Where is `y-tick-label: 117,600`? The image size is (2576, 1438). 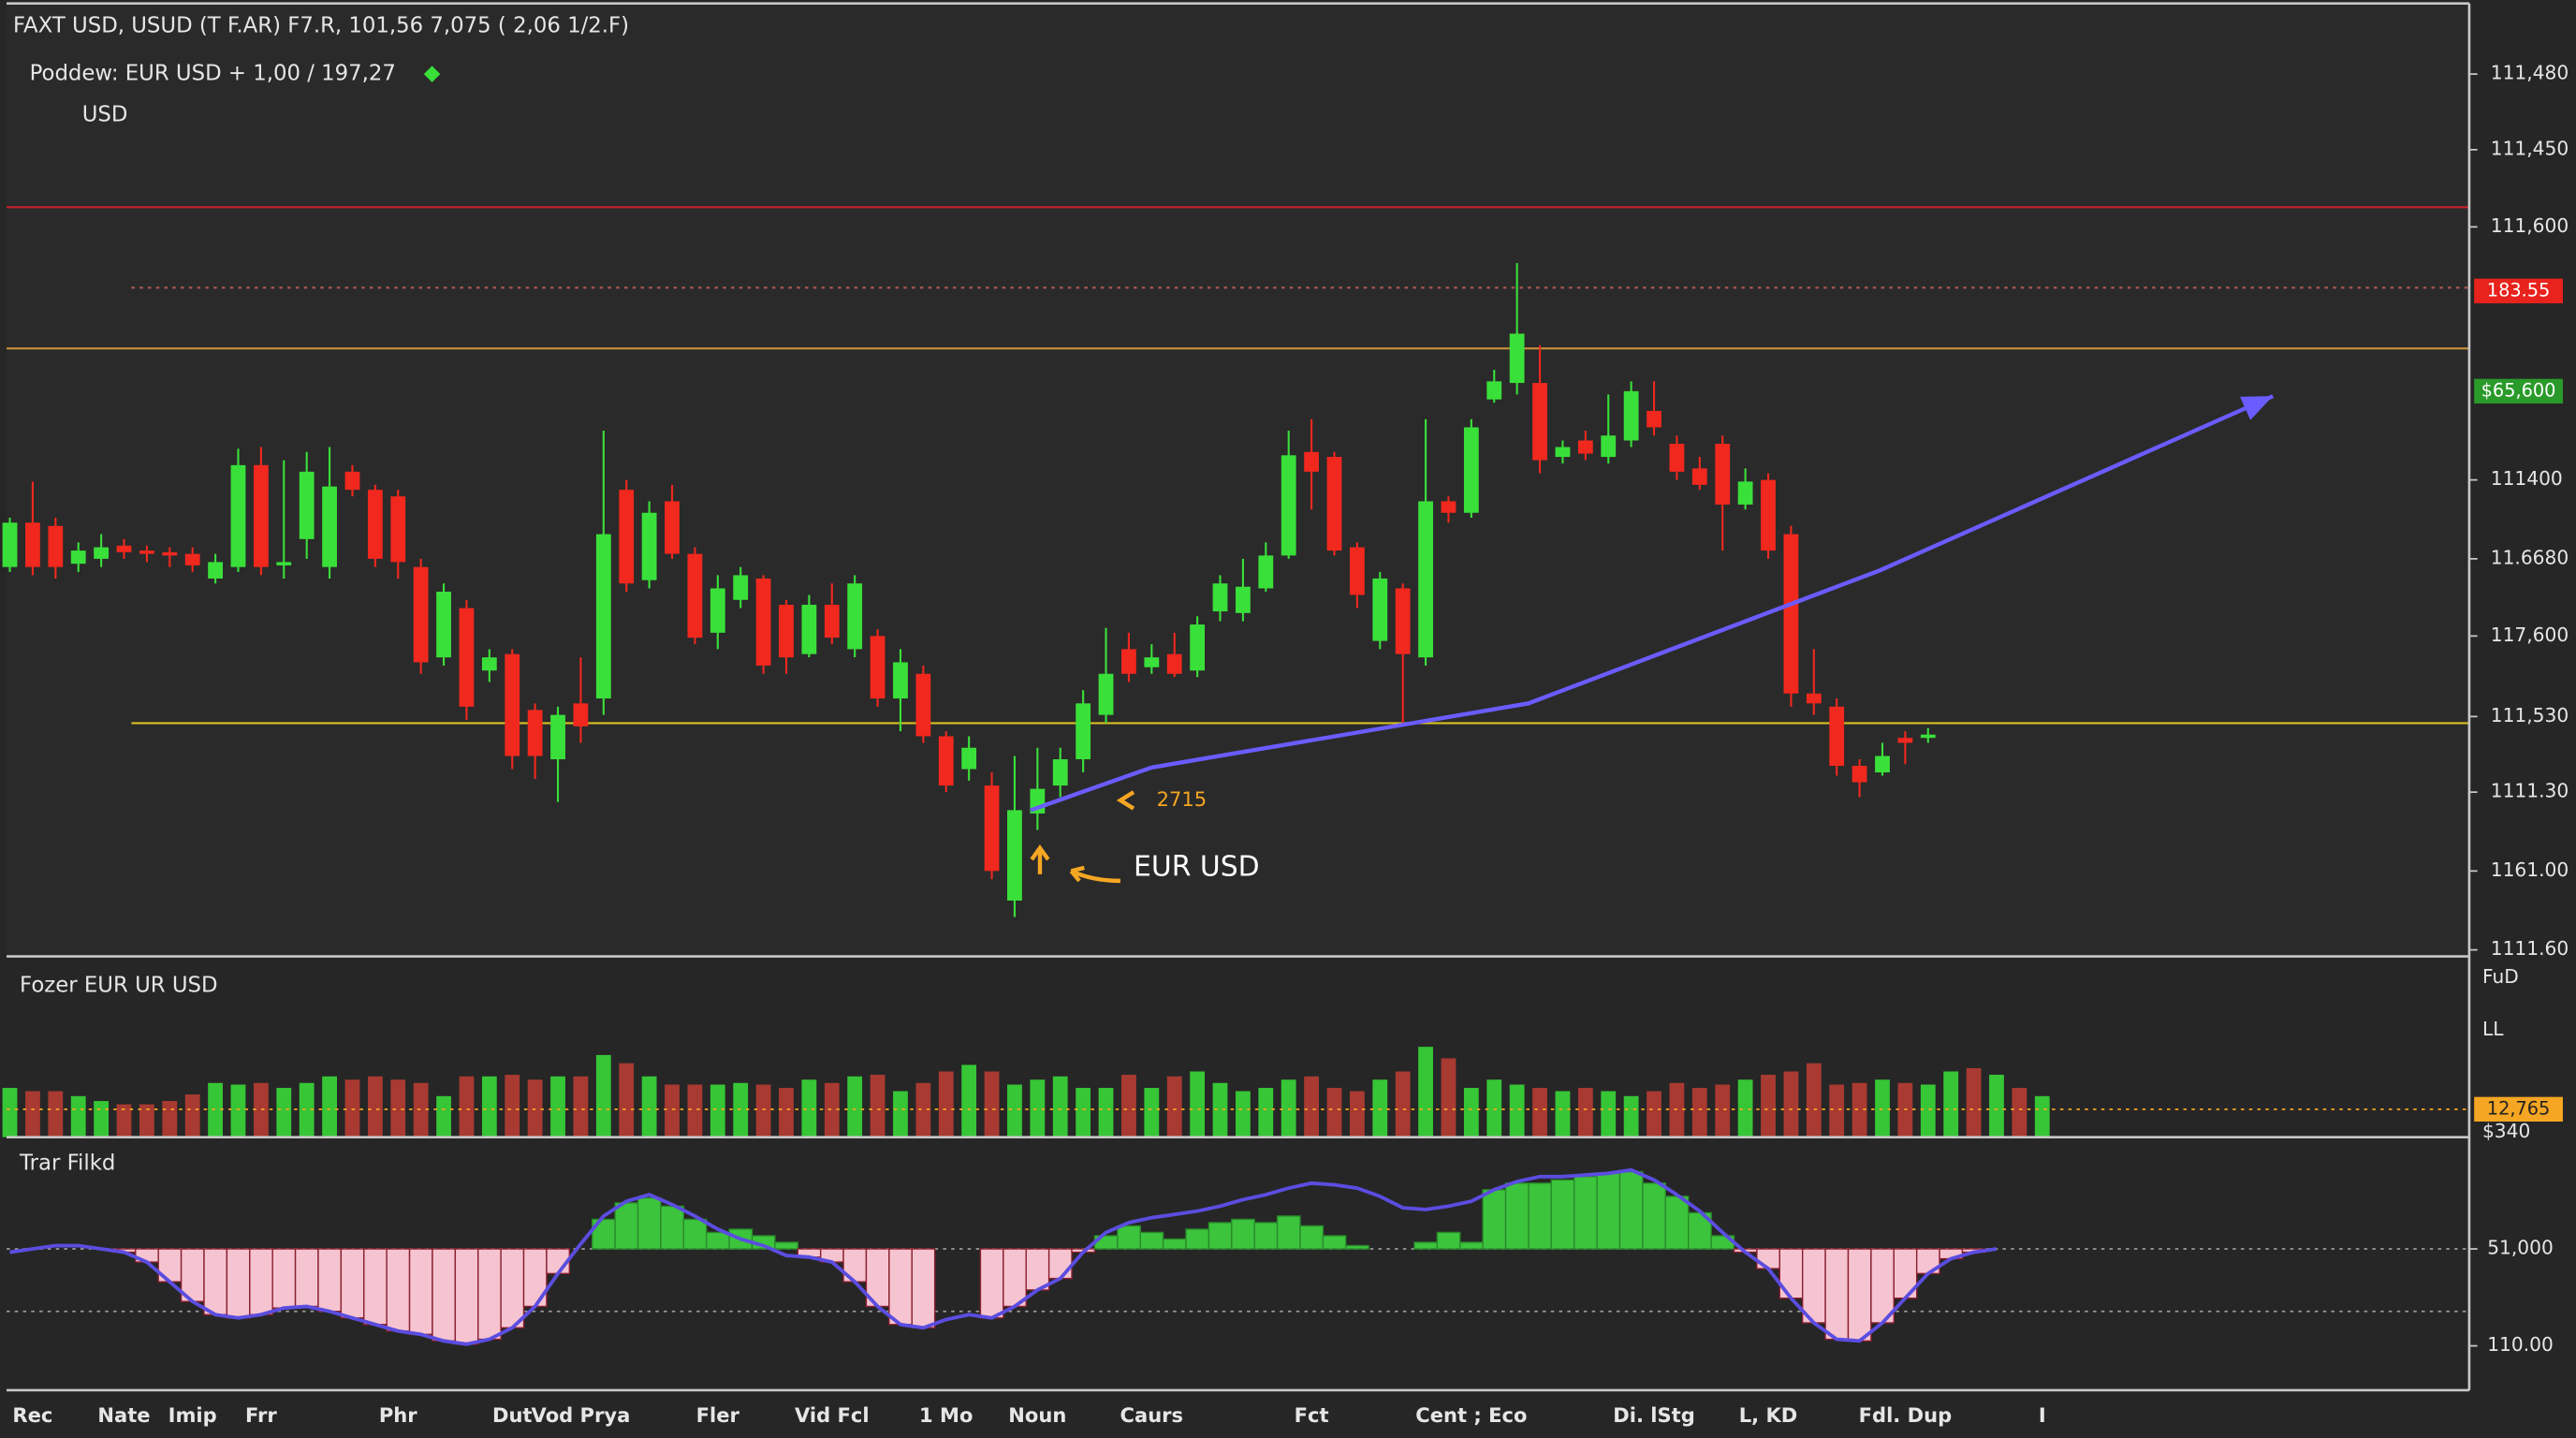
y-tick-label: 117,600 is located at coordinates (2530, 635).